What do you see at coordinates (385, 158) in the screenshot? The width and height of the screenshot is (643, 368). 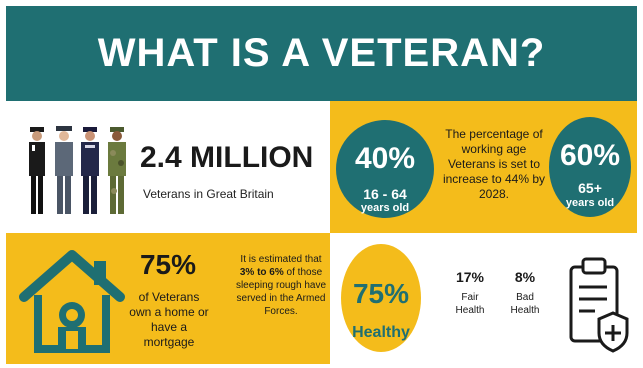 I see `working-age-percent: 40%` at bounding box center [385, 158].